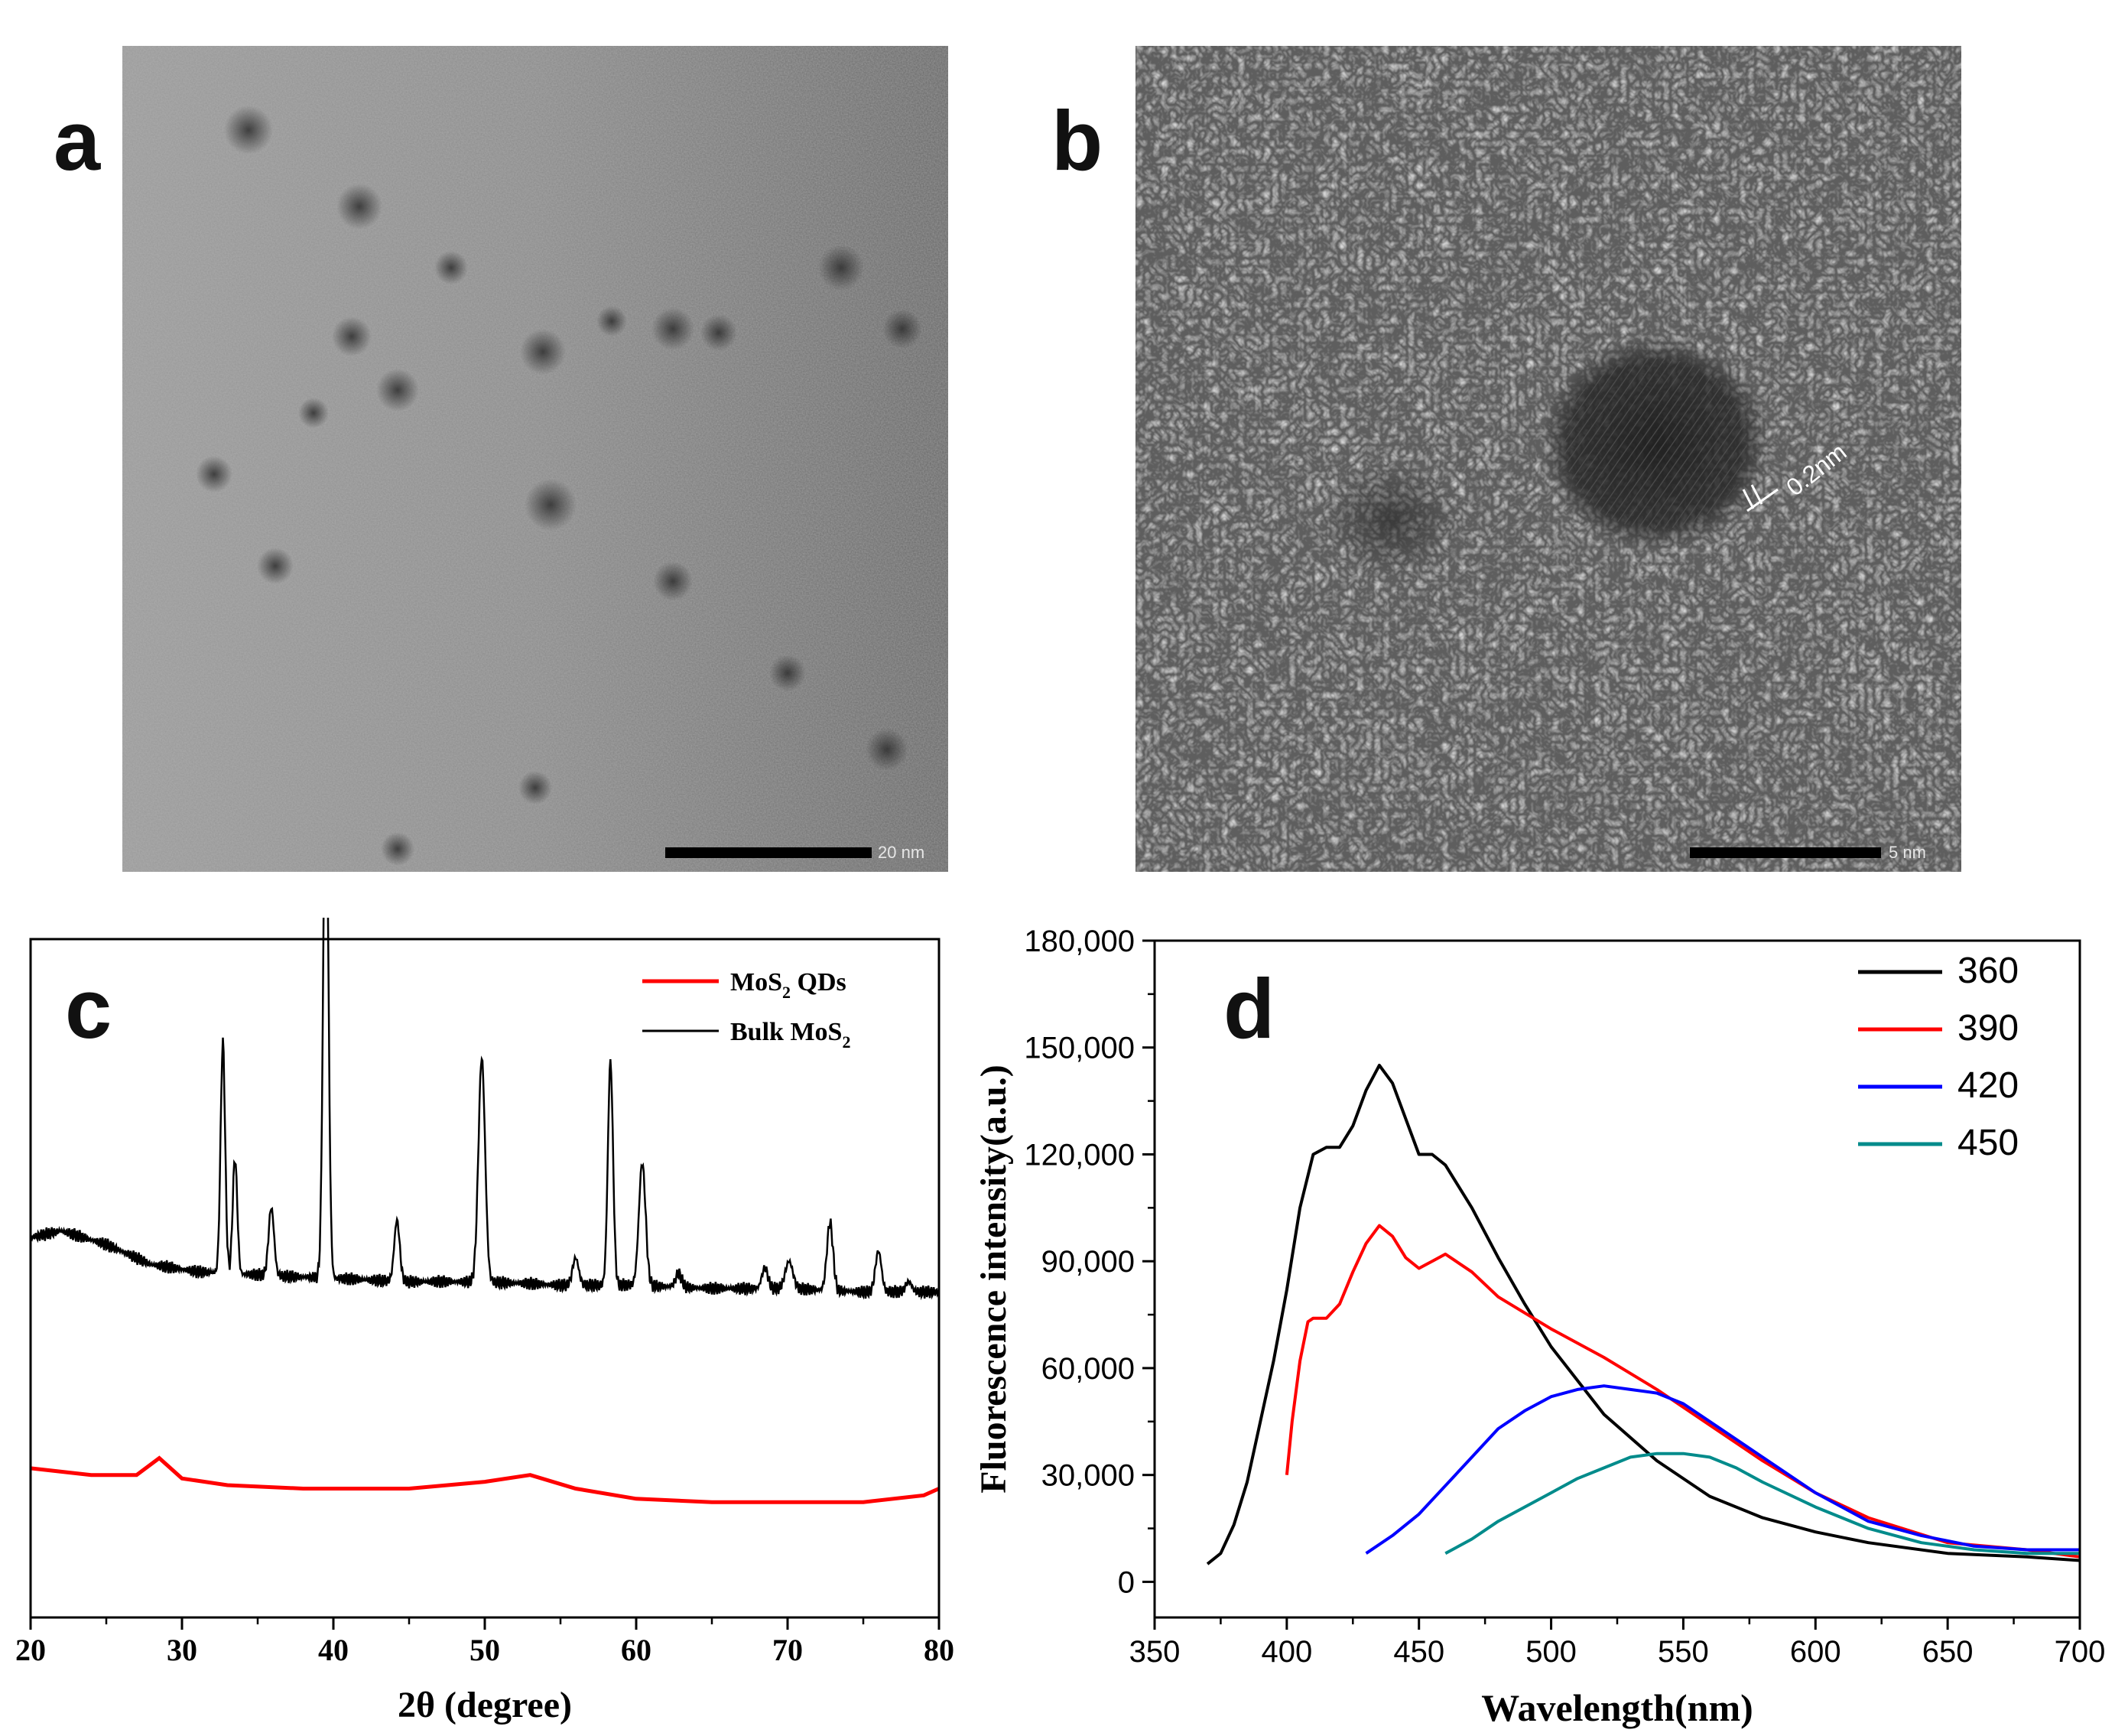 Image resolution: width=2115 pixels, height=1736 pixels. I want to click on x-axis-label: 2θ (degree), so click(485, 1705).